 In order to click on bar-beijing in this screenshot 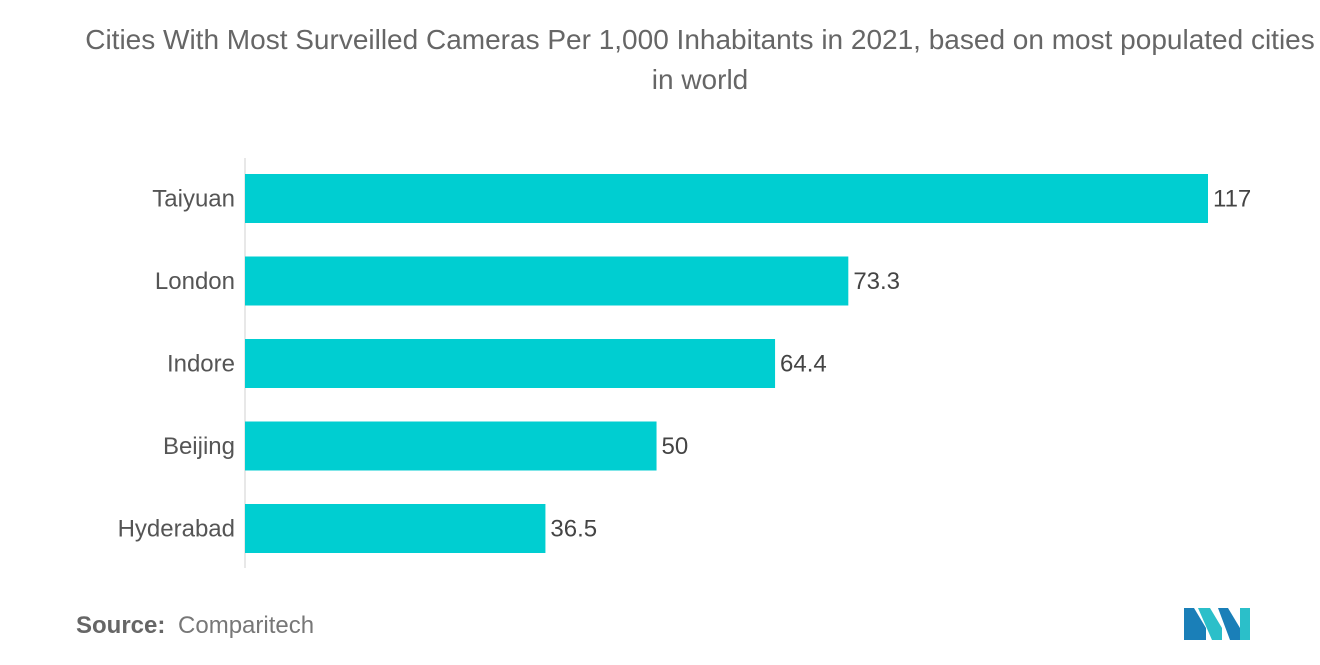, I will do `click(451, 446)`.